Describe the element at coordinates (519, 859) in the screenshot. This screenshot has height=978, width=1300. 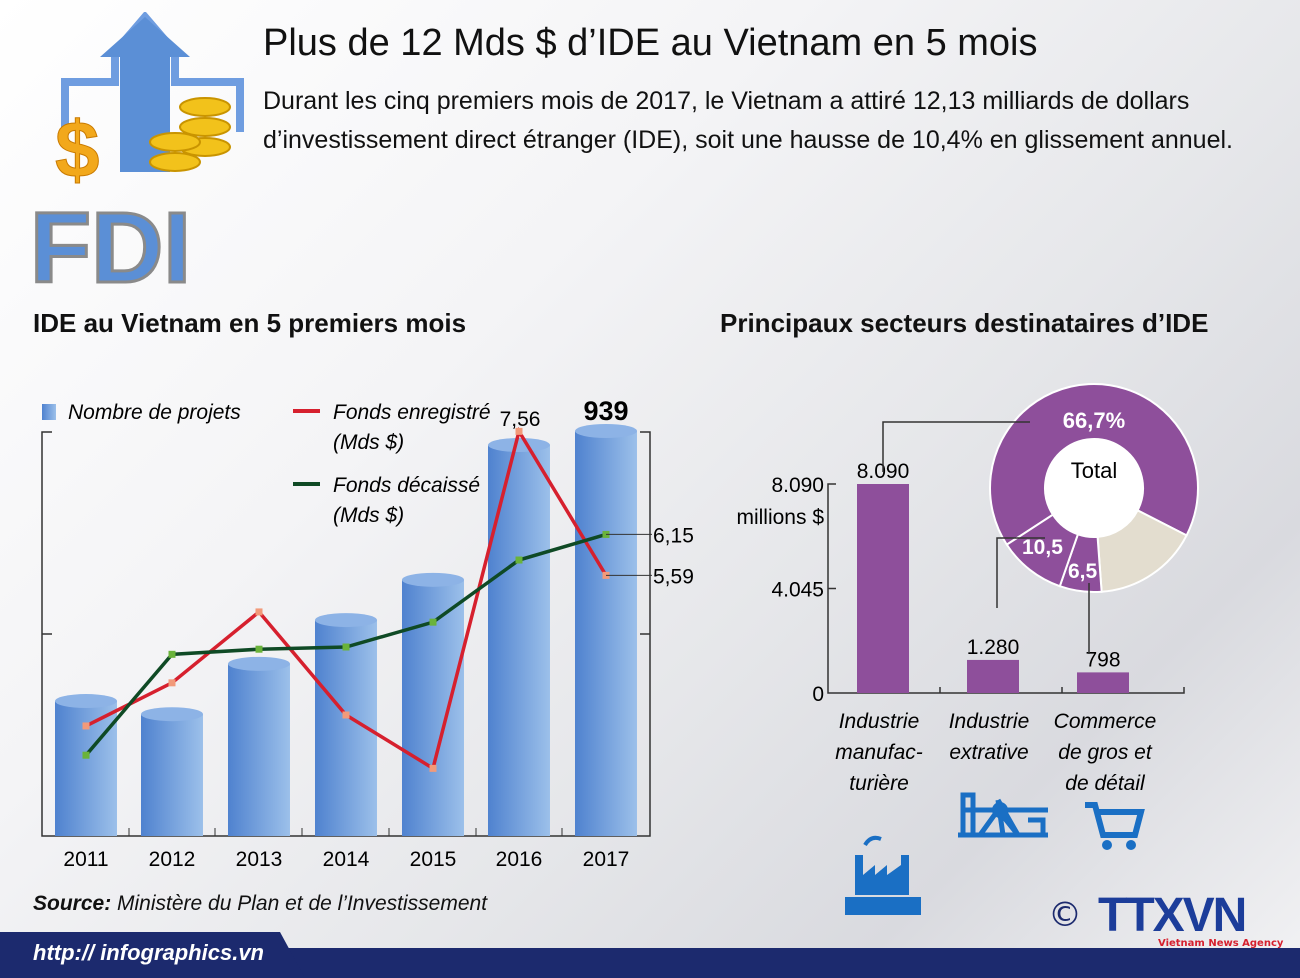
I see `x-label: 2016` at that location.